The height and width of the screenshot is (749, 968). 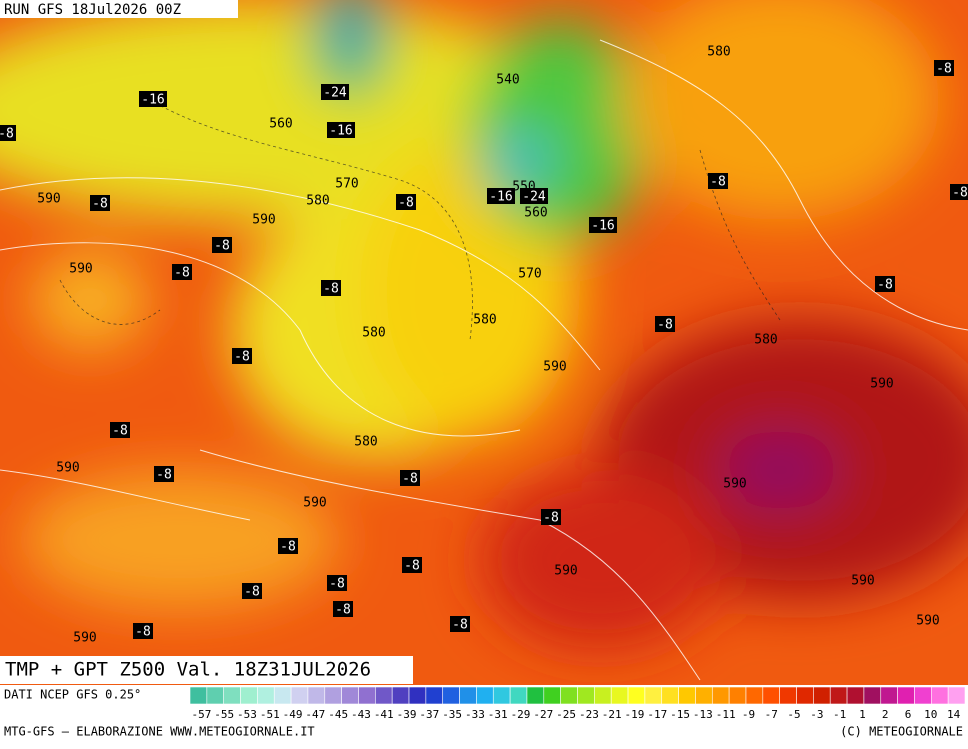 I want to click on contour-label: -24, so click(x=534, y=197).